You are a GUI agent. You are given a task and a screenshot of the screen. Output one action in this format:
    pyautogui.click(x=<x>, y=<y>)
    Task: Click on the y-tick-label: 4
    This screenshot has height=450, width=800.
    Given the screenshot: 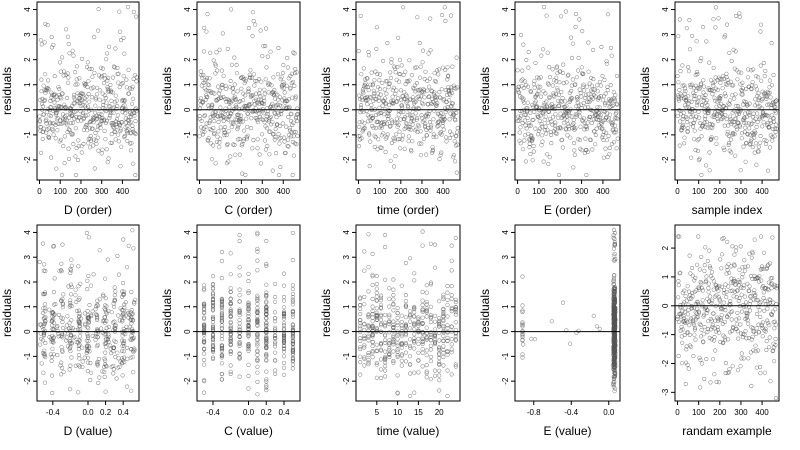 What is the action you would take?
    pyautogui.click(x=346, y=232)
    